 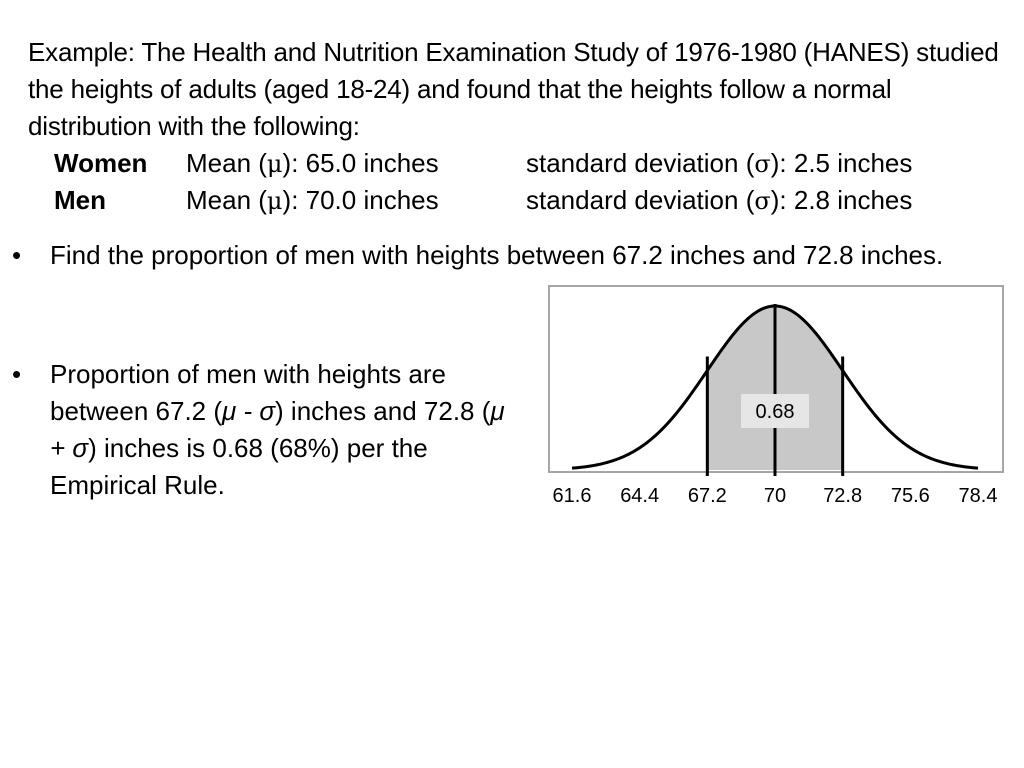 I want to click on mean-value: Mean (μ): 65.0 inches, so click(x=312, y=163).